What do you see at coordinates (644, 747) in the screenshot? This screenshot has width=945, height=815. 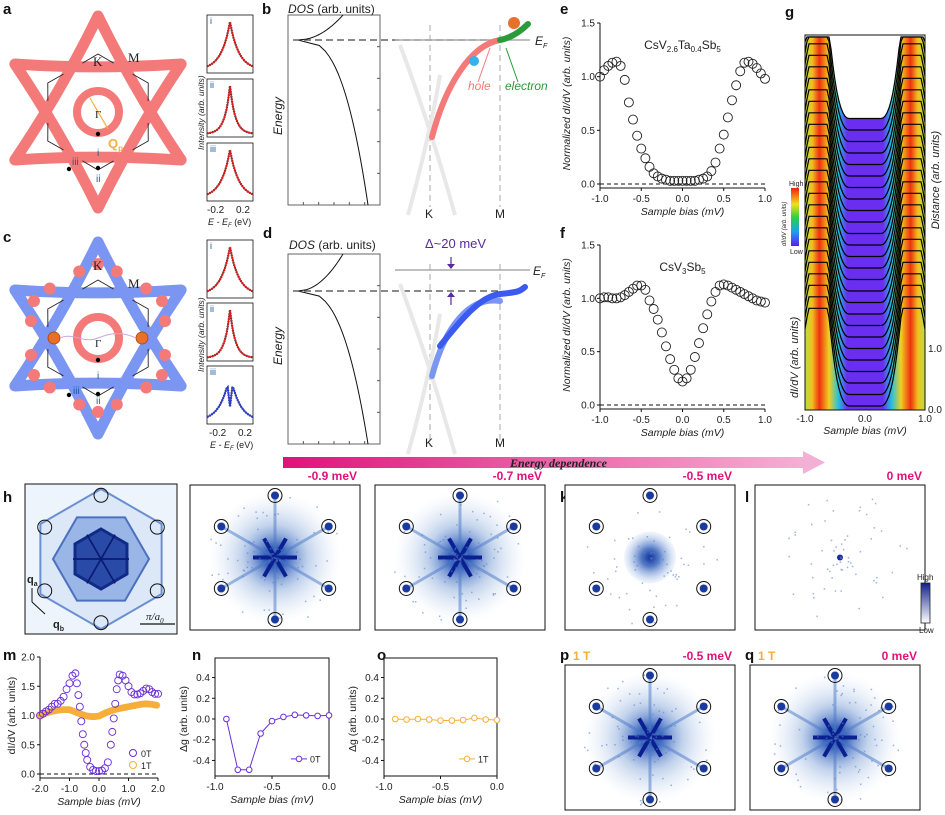 I see `fft-star-ray` at bounding box center [644, 747].